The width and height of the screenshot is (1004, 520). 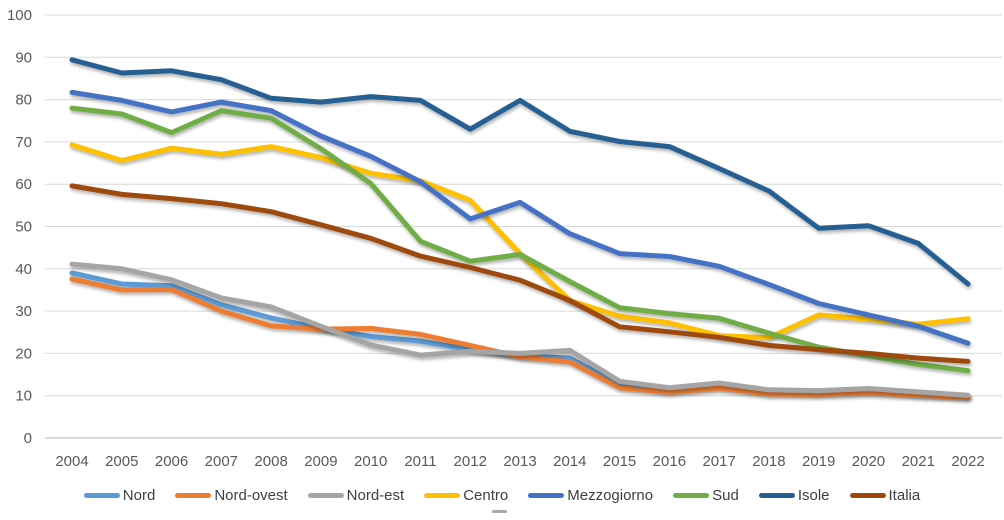 What do you see at coordinates (23, 100) in the screenshot?
I see `y-tick-label: 80` at bounding box center [23, 100].